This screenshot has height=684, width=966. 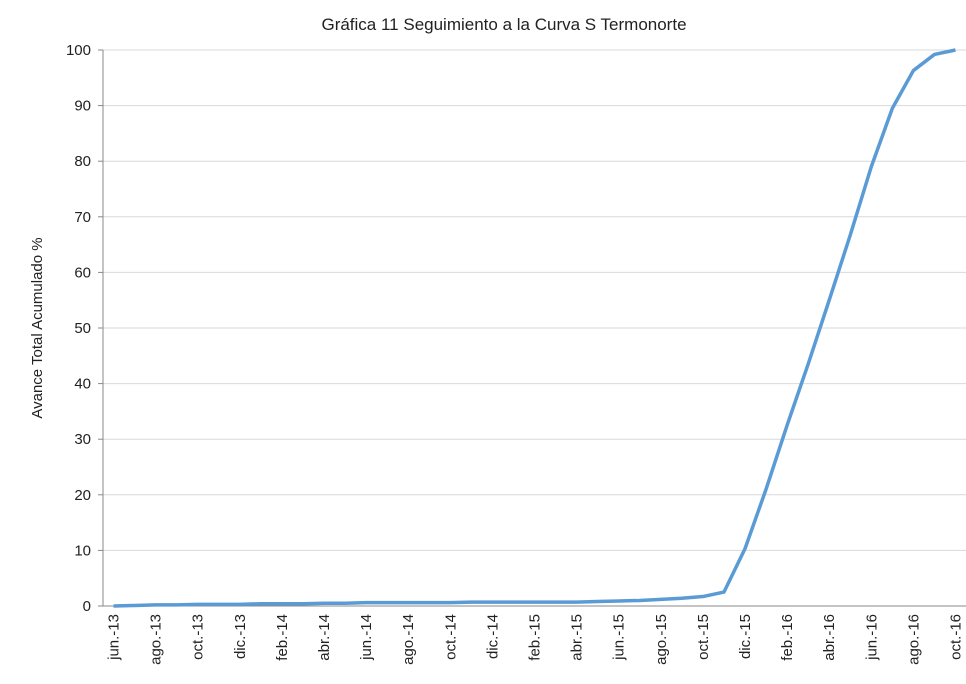 What do you see at coordinates (703, 637) in the screenshot?
I see `x-tick-label: oct.-15` at bounding box center [703, 637].